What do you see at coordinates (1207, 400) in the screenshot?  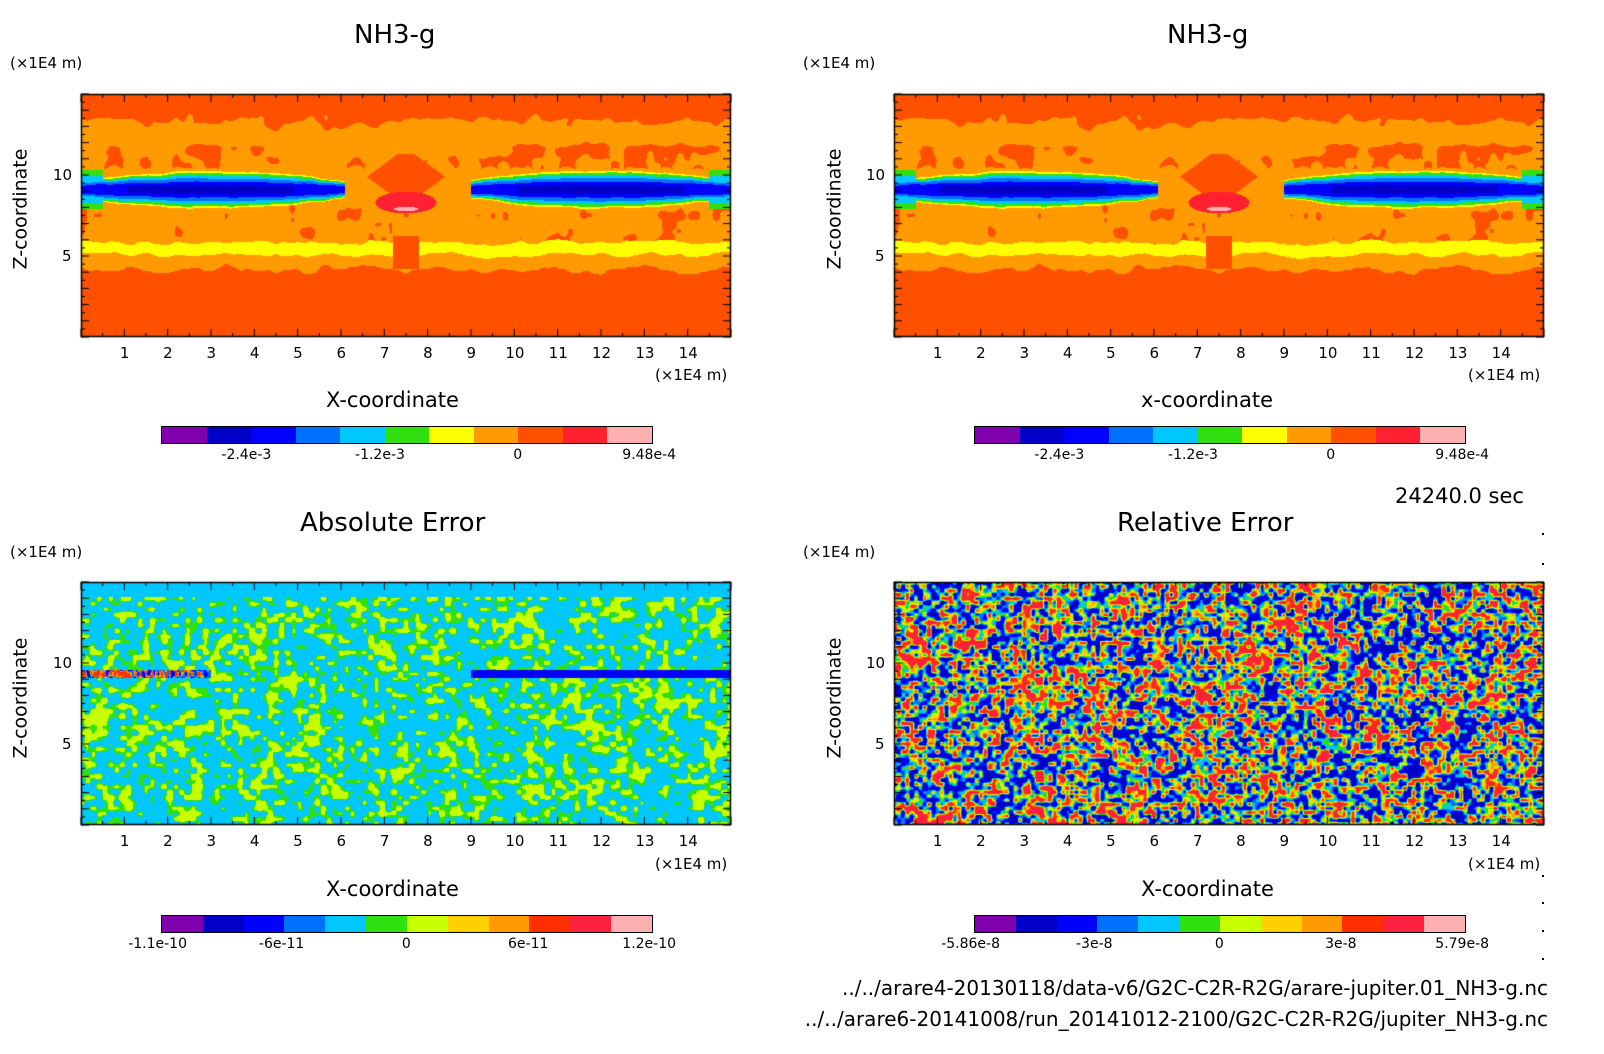 I see `x-axis-title: x-coordinate` at bounding box center [1207, 400].